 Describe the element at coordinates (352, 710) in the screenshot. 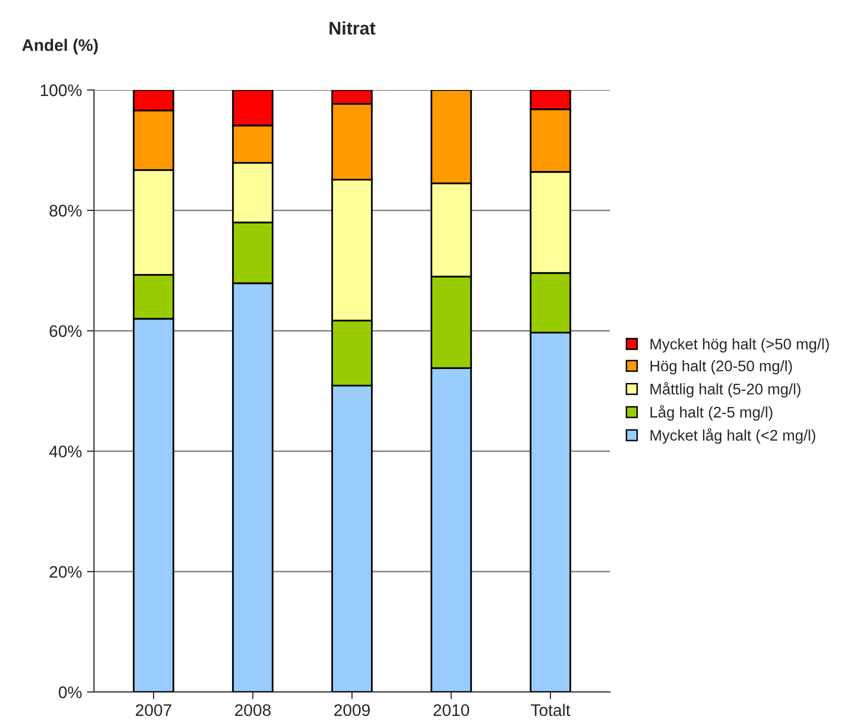

I see `x-tick-label: 2009` at that location.